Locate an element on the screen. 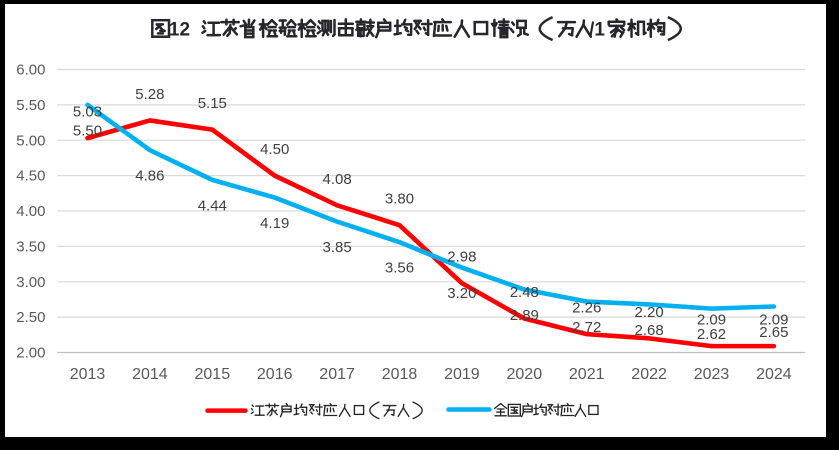  svg-text: 2021 is located at coordinates (587, 374).